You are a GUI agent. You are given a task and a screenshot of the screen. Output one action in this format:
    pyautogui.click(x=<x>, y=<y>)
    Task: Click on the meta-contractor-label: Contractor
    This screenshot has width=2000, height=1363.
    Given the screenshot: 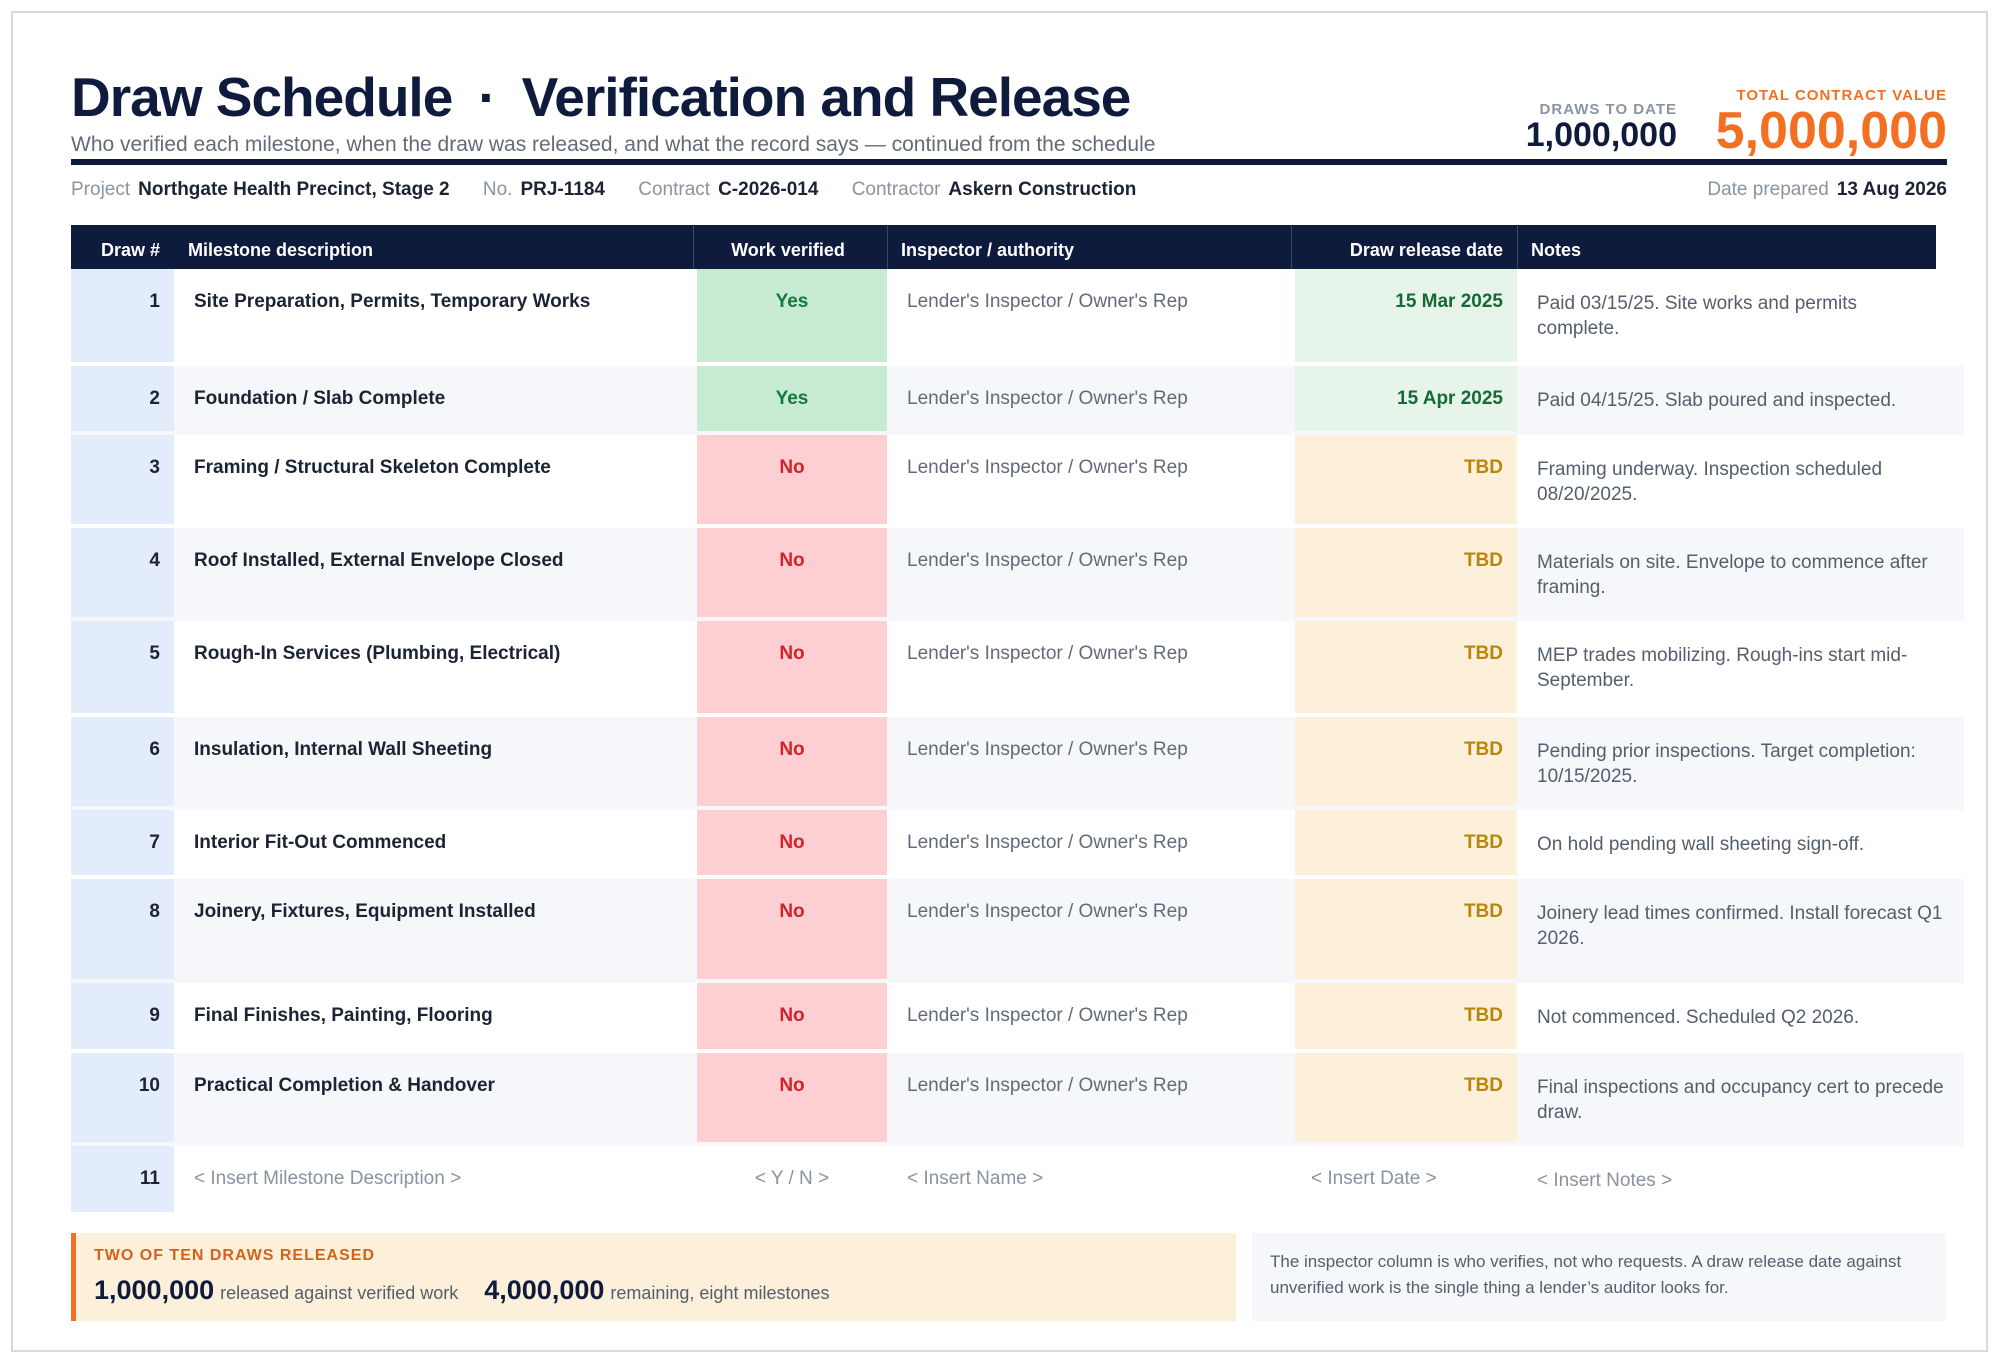 What is the action you would take?
    pyautogui.click(x=896, y=189)
    